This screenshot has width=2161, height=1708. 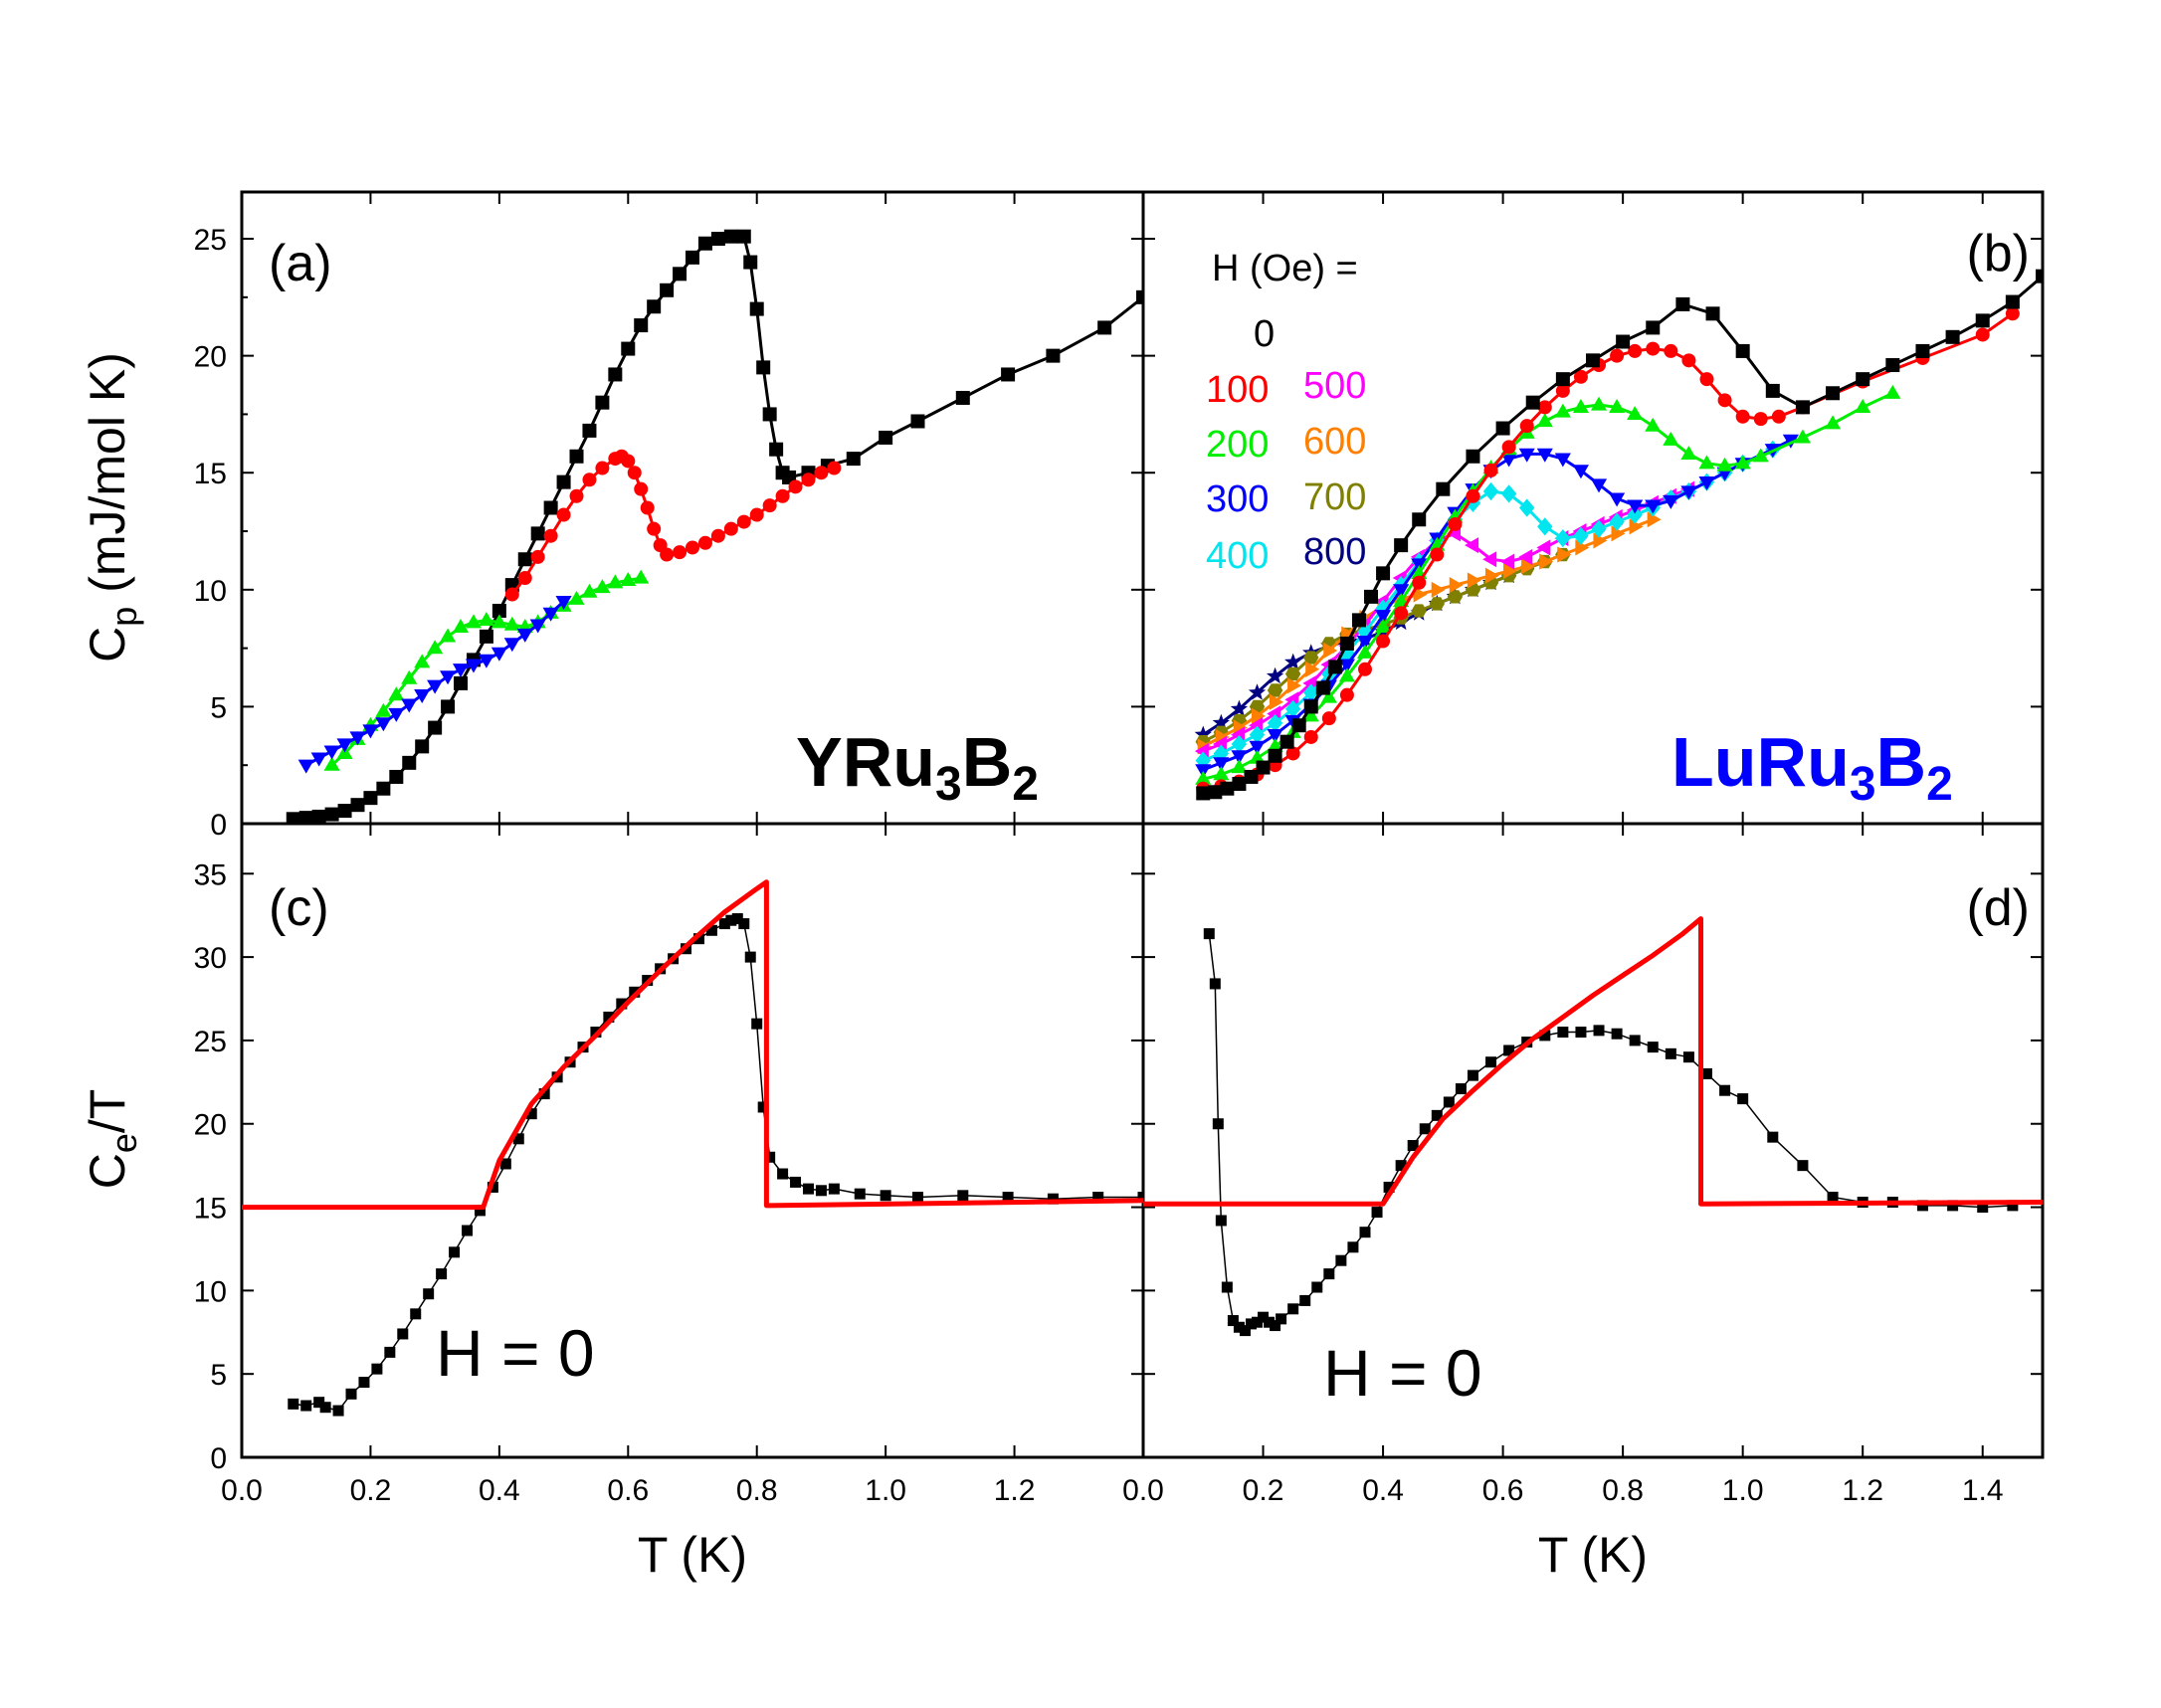 I want to click on y-tick-label-top: 15, so click(x=210, y=474).